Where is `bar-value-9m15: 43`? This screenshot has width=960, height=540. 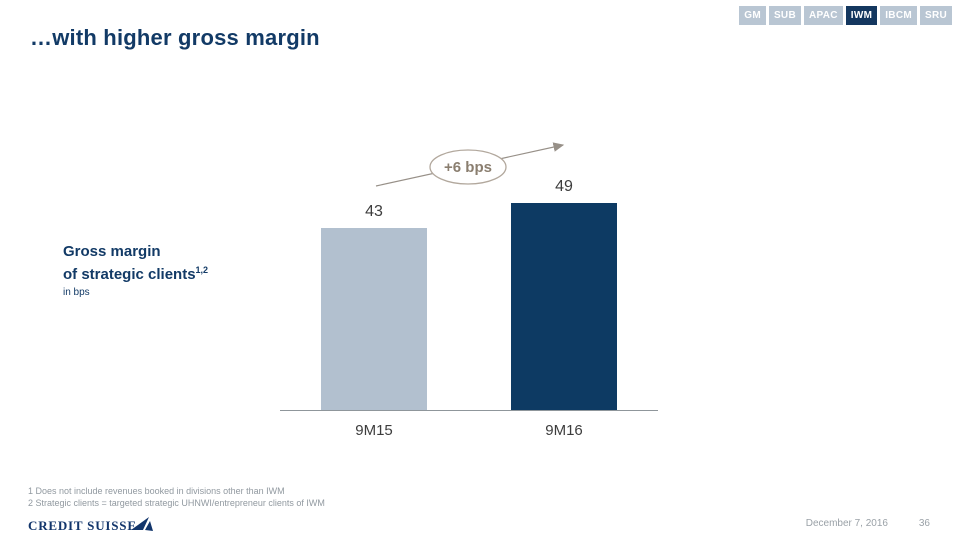 bar-value-9m15: 43 is located at coordinates (374, 211).